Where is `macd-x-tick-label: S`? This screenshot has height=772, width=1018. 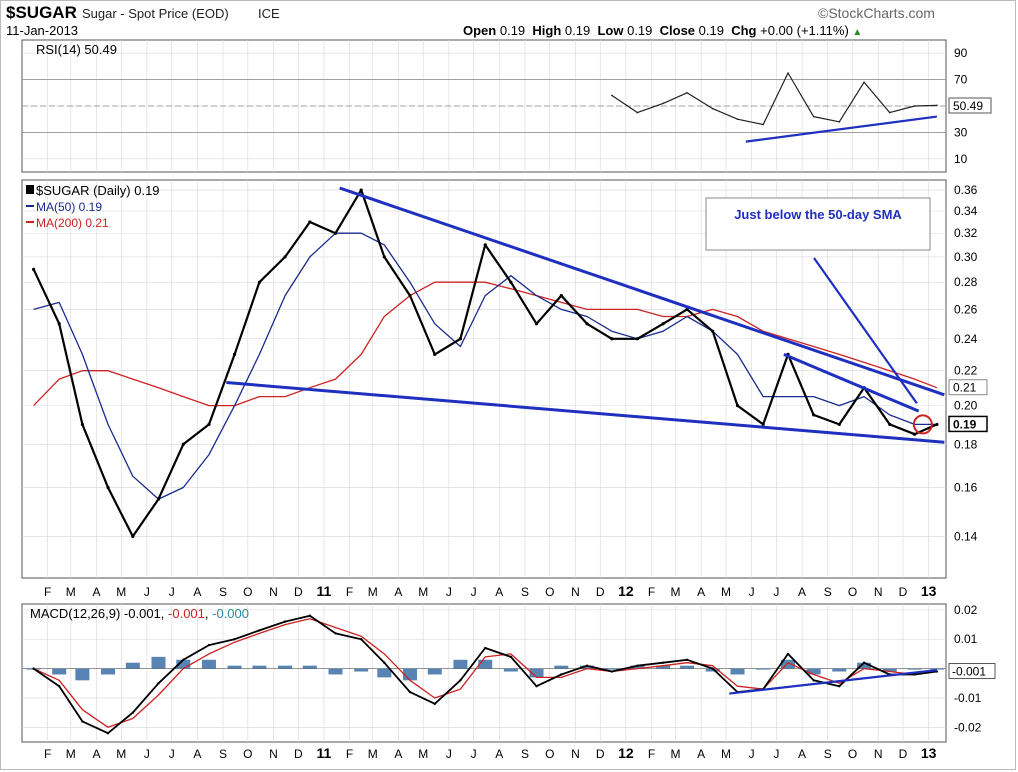 macd-x-tick-label: S is located at coordinates (828, 754).